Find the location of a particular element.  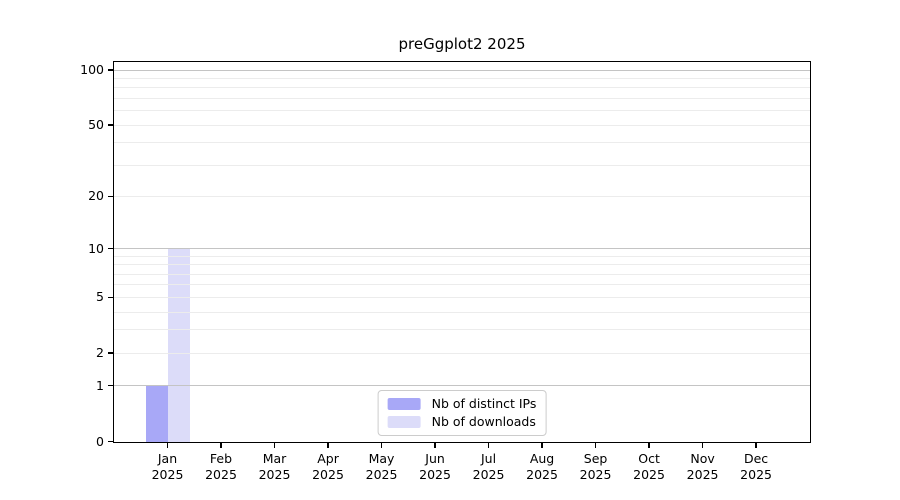

x-tick-label-apr: Apr 2025 is located at coordinates (328, 466).